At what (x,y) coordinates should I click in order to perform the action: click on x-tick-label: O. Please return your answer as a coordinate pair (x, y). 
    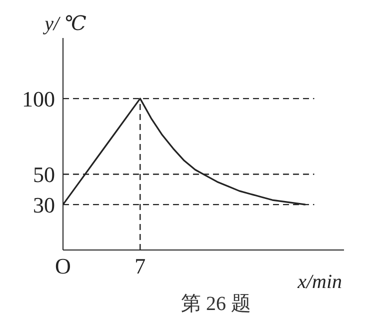
    Looking at the image, I should click on (63, 266).